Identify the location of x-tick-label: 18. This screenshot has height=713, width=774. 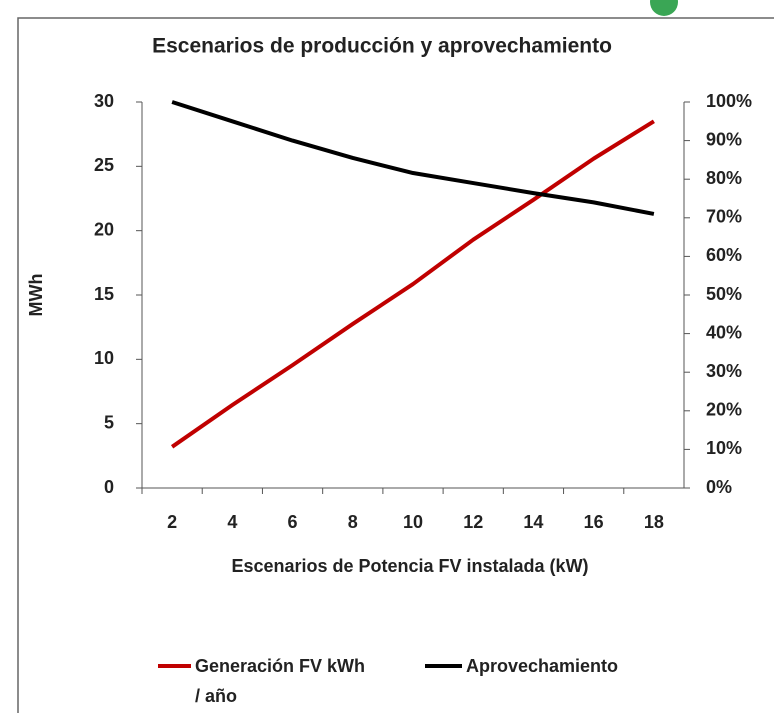
(654, 522).